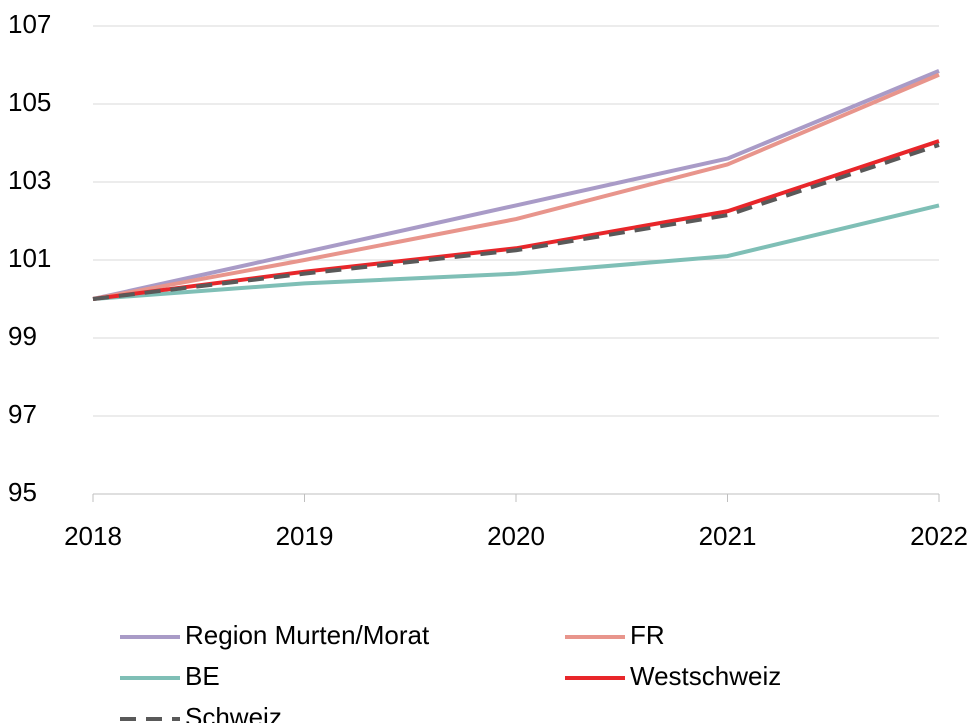 The width and height of the screenshot is (977, 723). Describe the element at coordinates (29, 180) in the screenshot. I see `y-tick-label: 103` at that location.